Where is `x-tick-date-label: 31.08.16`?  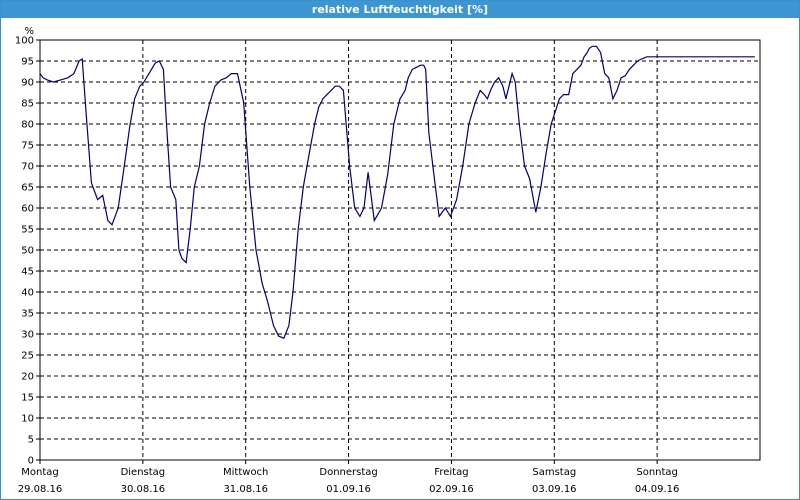
x-tick-date-label: 31.08.16 is located at coordinates (245, 489).